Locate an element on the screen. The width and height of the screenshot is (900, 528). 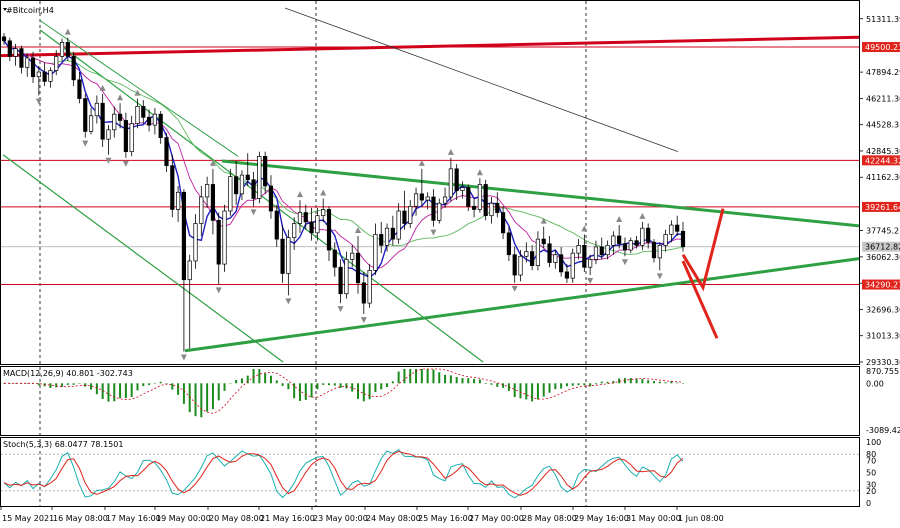
forecast-bearish-path is located at coordinates (700, 299).